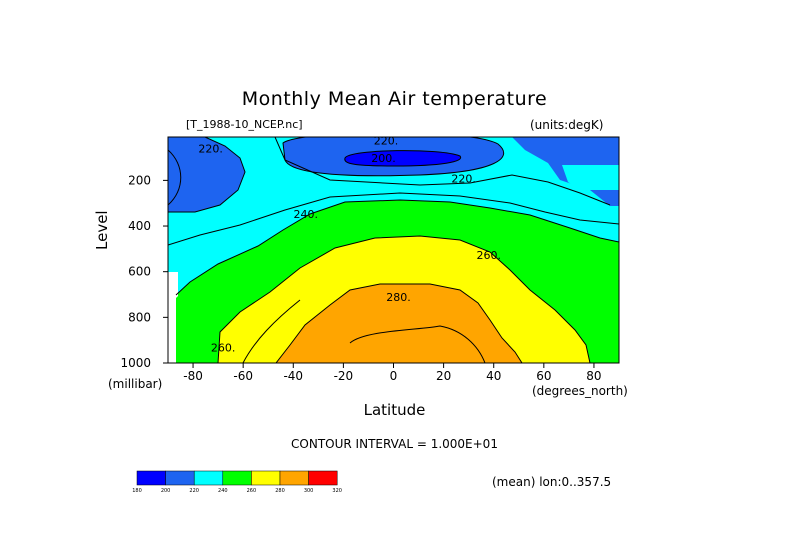 The width and height of the screenshot is (789, 558). Describe the element at coordinates (394, 99) in the screenshot. I see `chart-title: Monthly Mean Air temperature` at that location.